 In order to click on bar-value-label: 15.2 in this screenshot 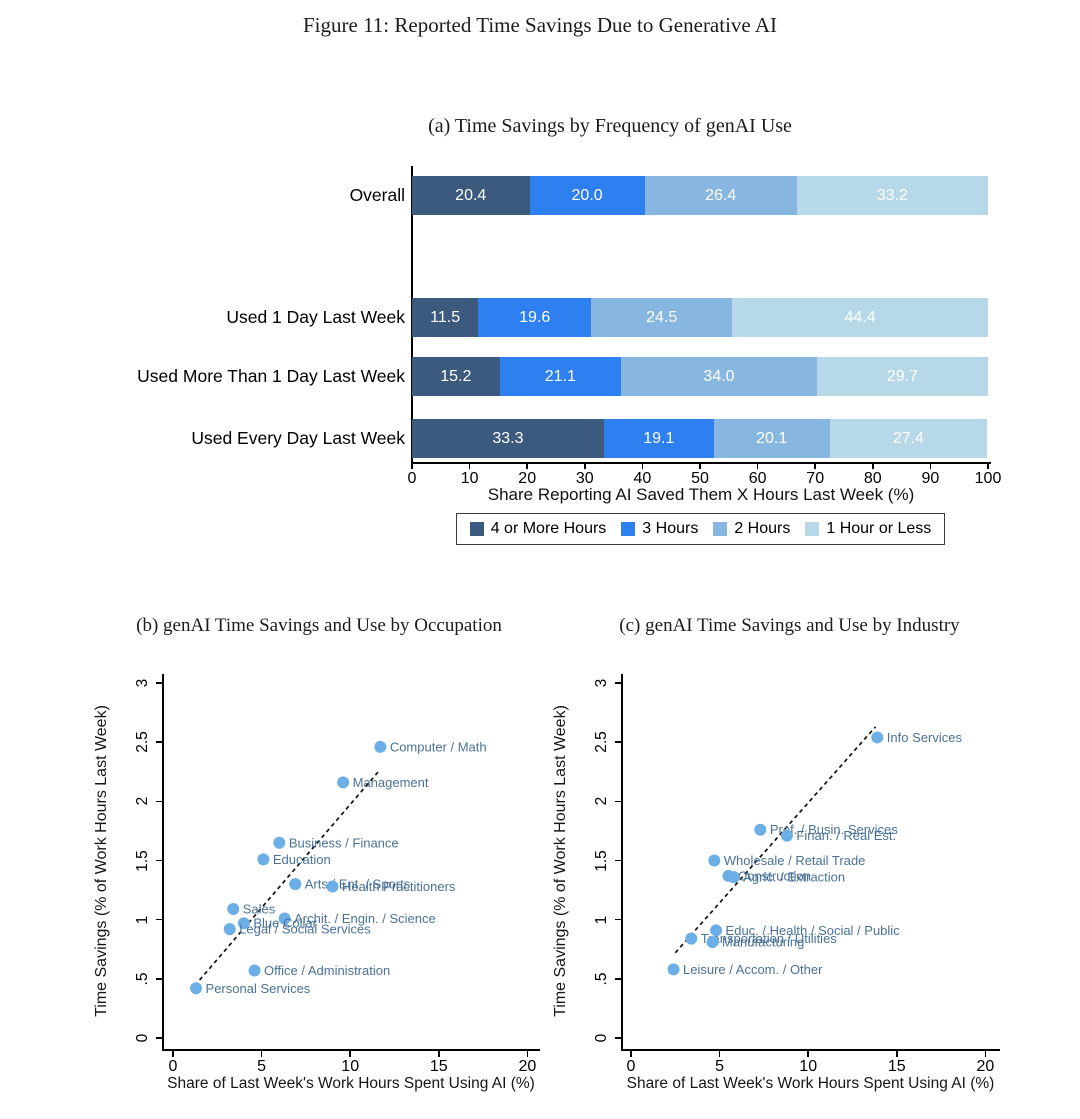, I will do `click(456, 376)`.